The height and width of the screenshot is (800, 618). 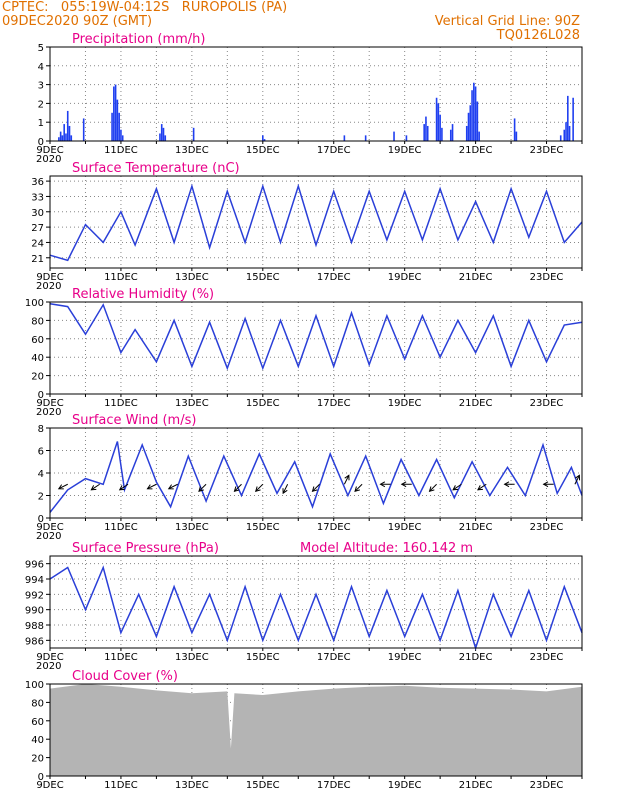 I want to click on y-tick-label: 36, so click(x=37, y=182).